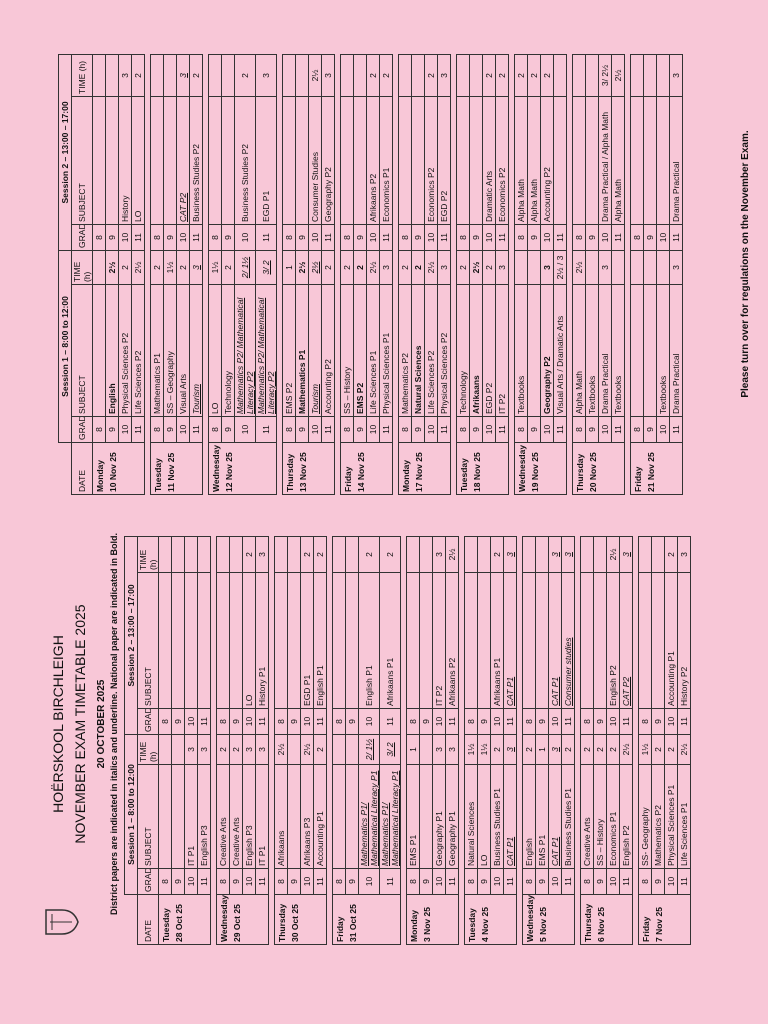  I want to click on exam-row: 11 Geography P1 3 11 Afrikaans P2 2½, so click(452, 740).